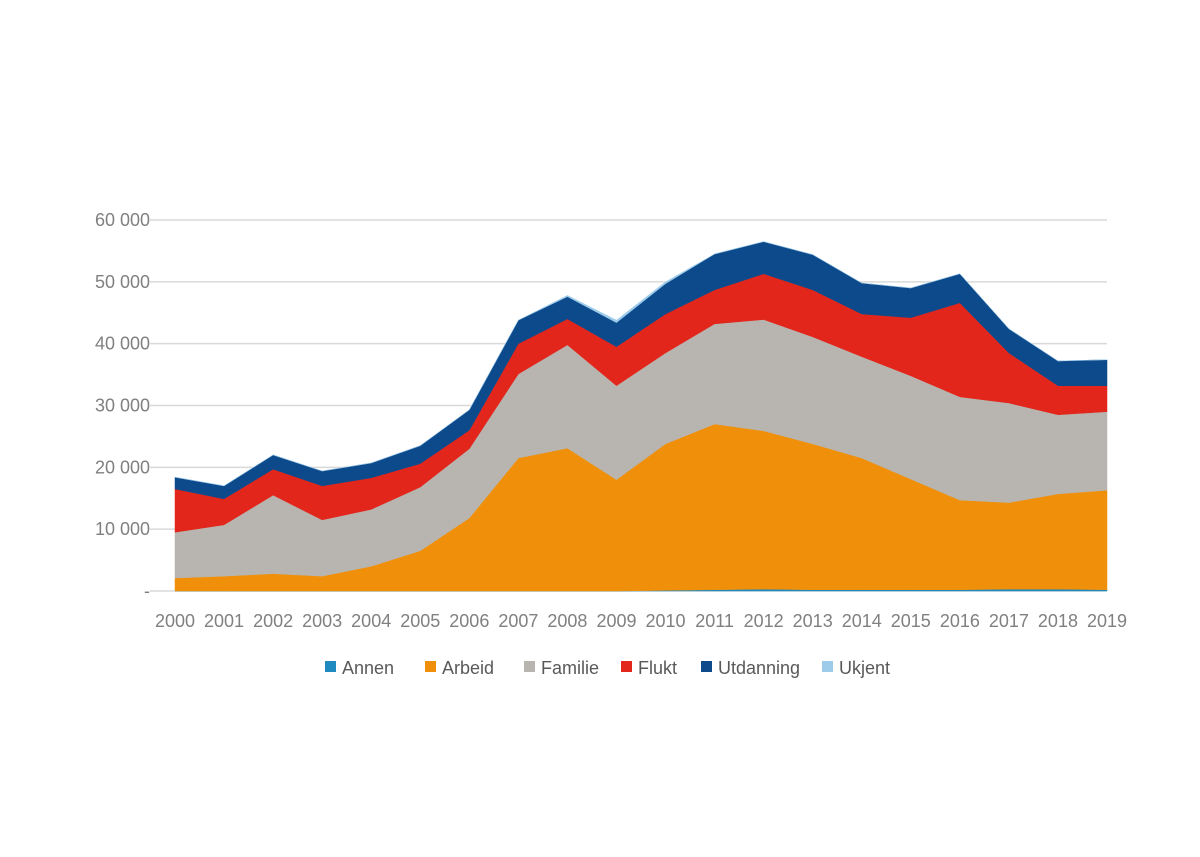  I want to click on y-tick-label: 60 000, so click(122, 220).